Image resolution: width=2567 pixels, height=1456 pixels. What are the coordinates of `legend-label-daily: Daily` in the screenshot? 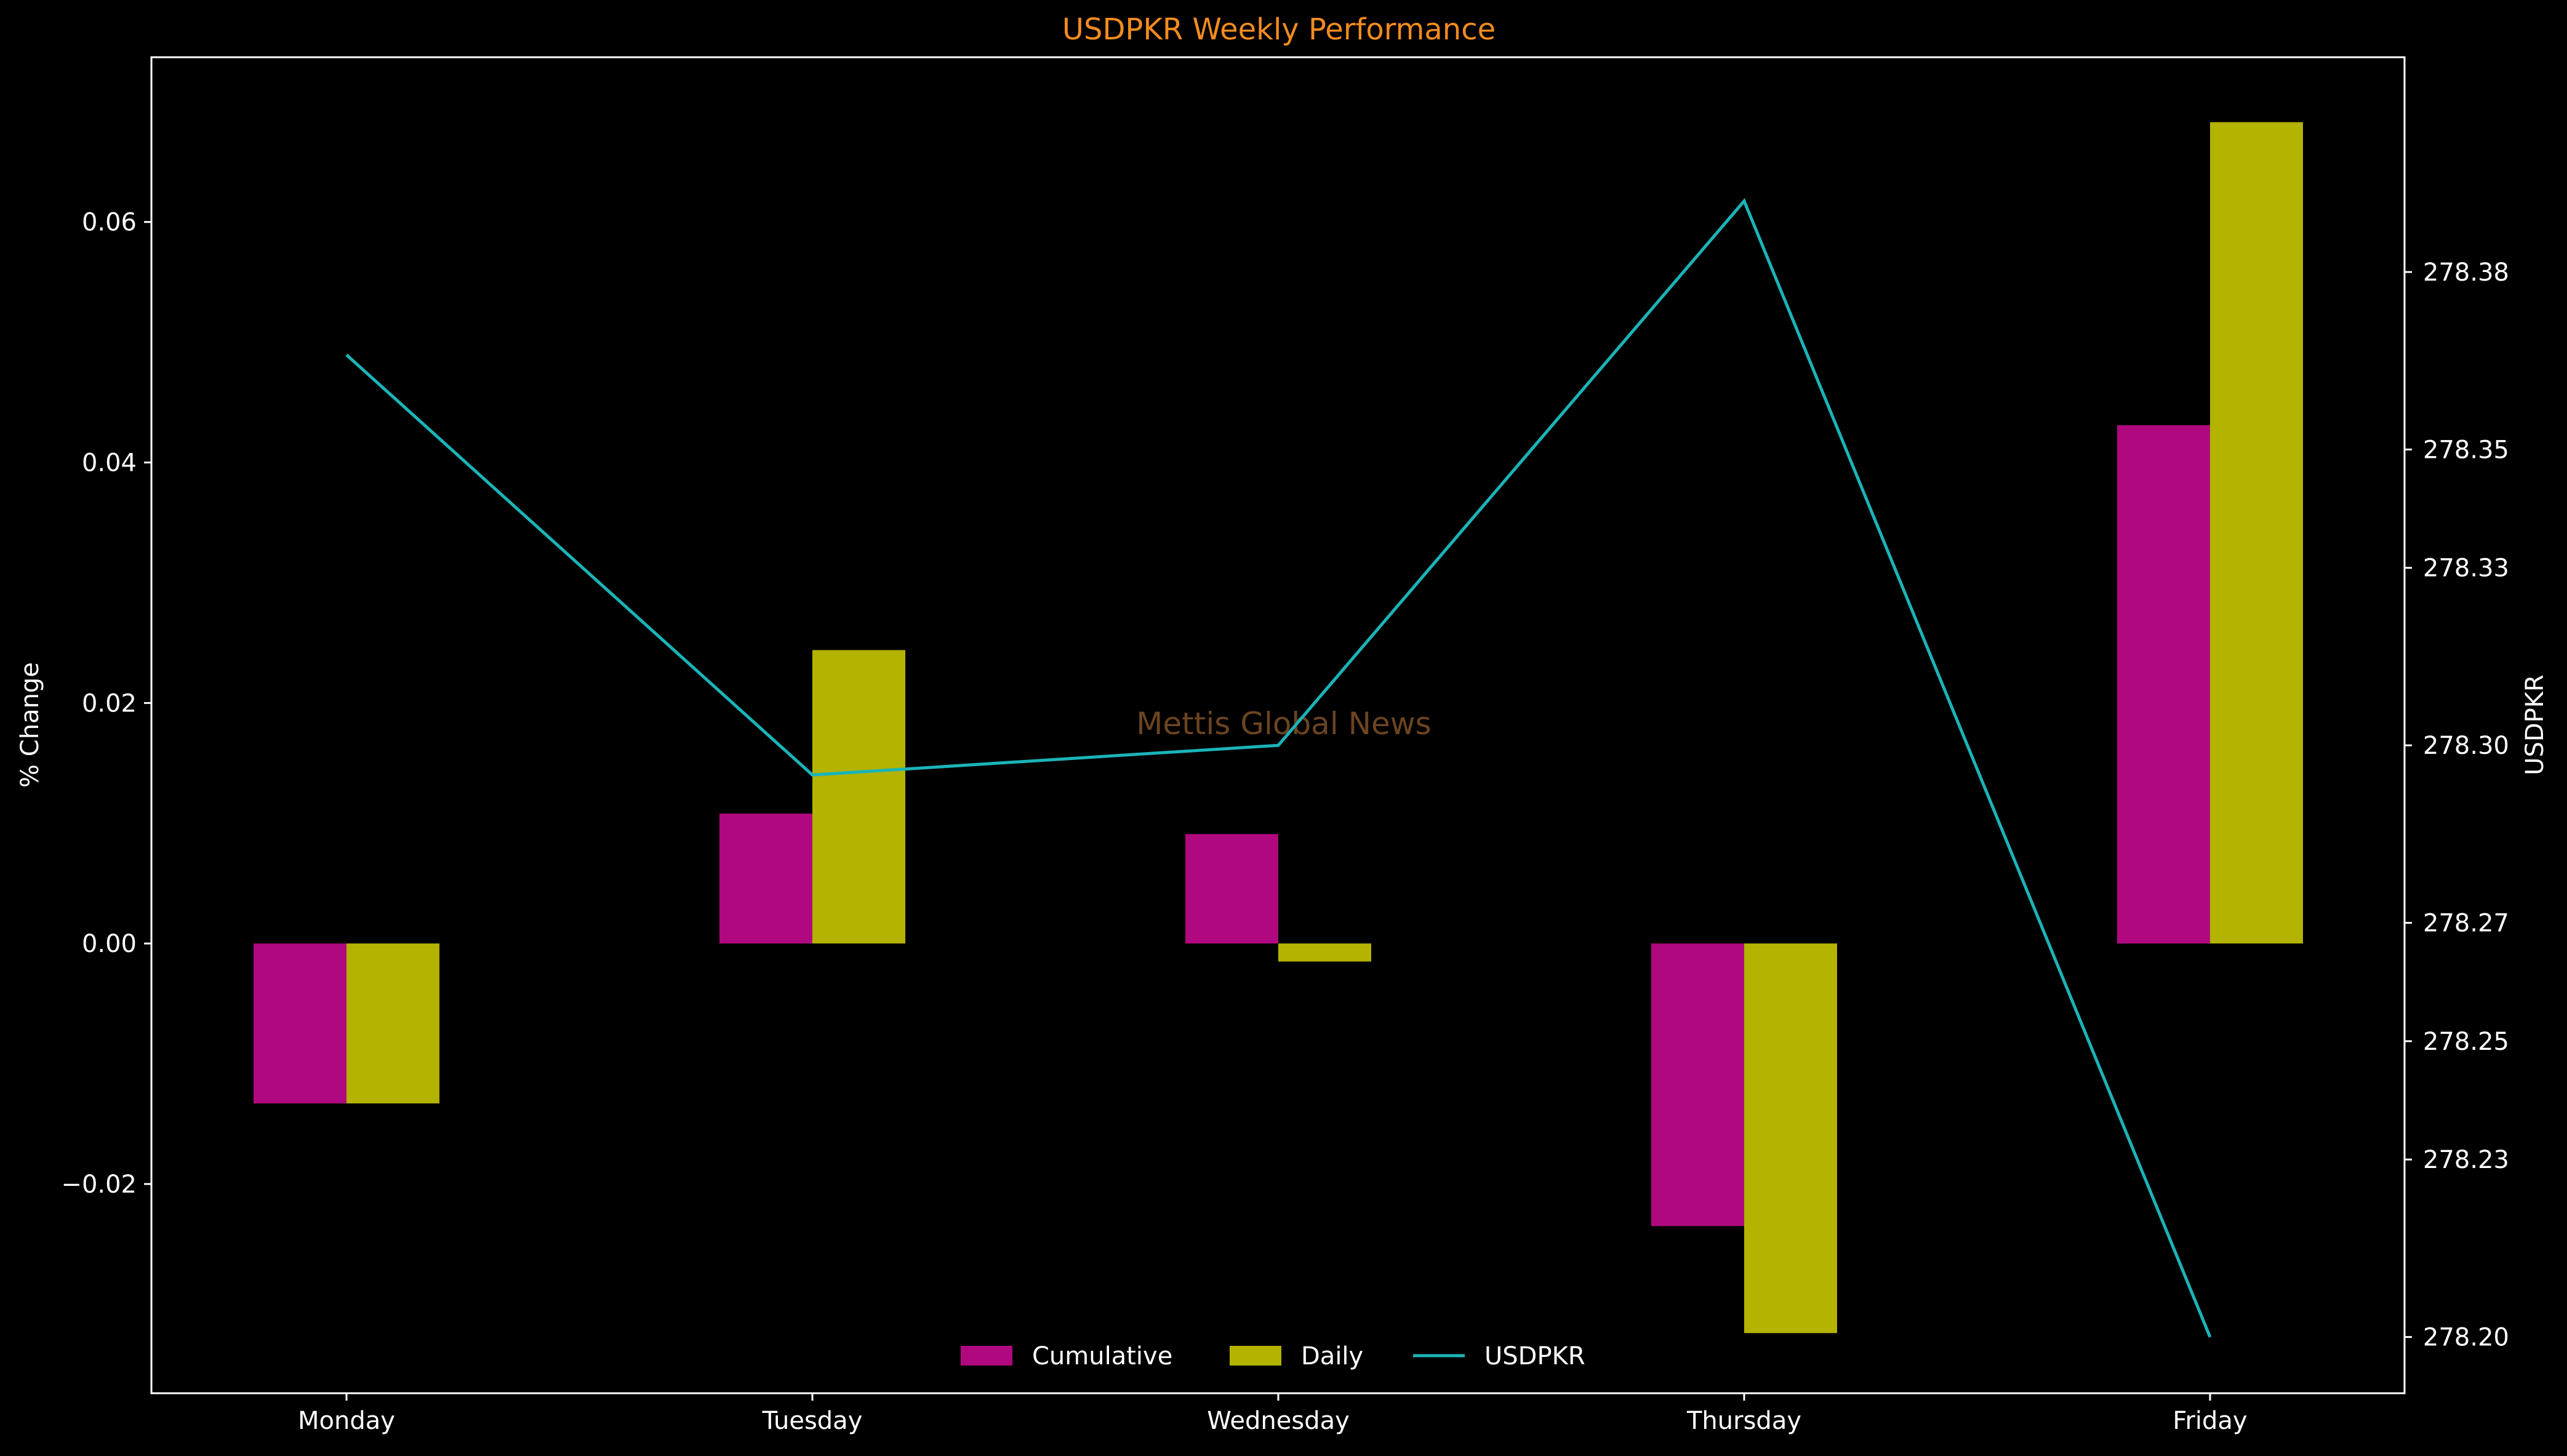 It's located at (1332, 1356).